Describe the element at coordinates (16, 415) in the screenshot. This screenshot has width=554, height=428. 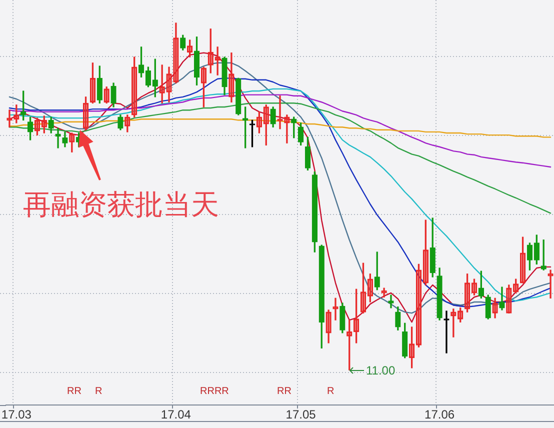
I see `x-tick-label: 17.03` at that location.